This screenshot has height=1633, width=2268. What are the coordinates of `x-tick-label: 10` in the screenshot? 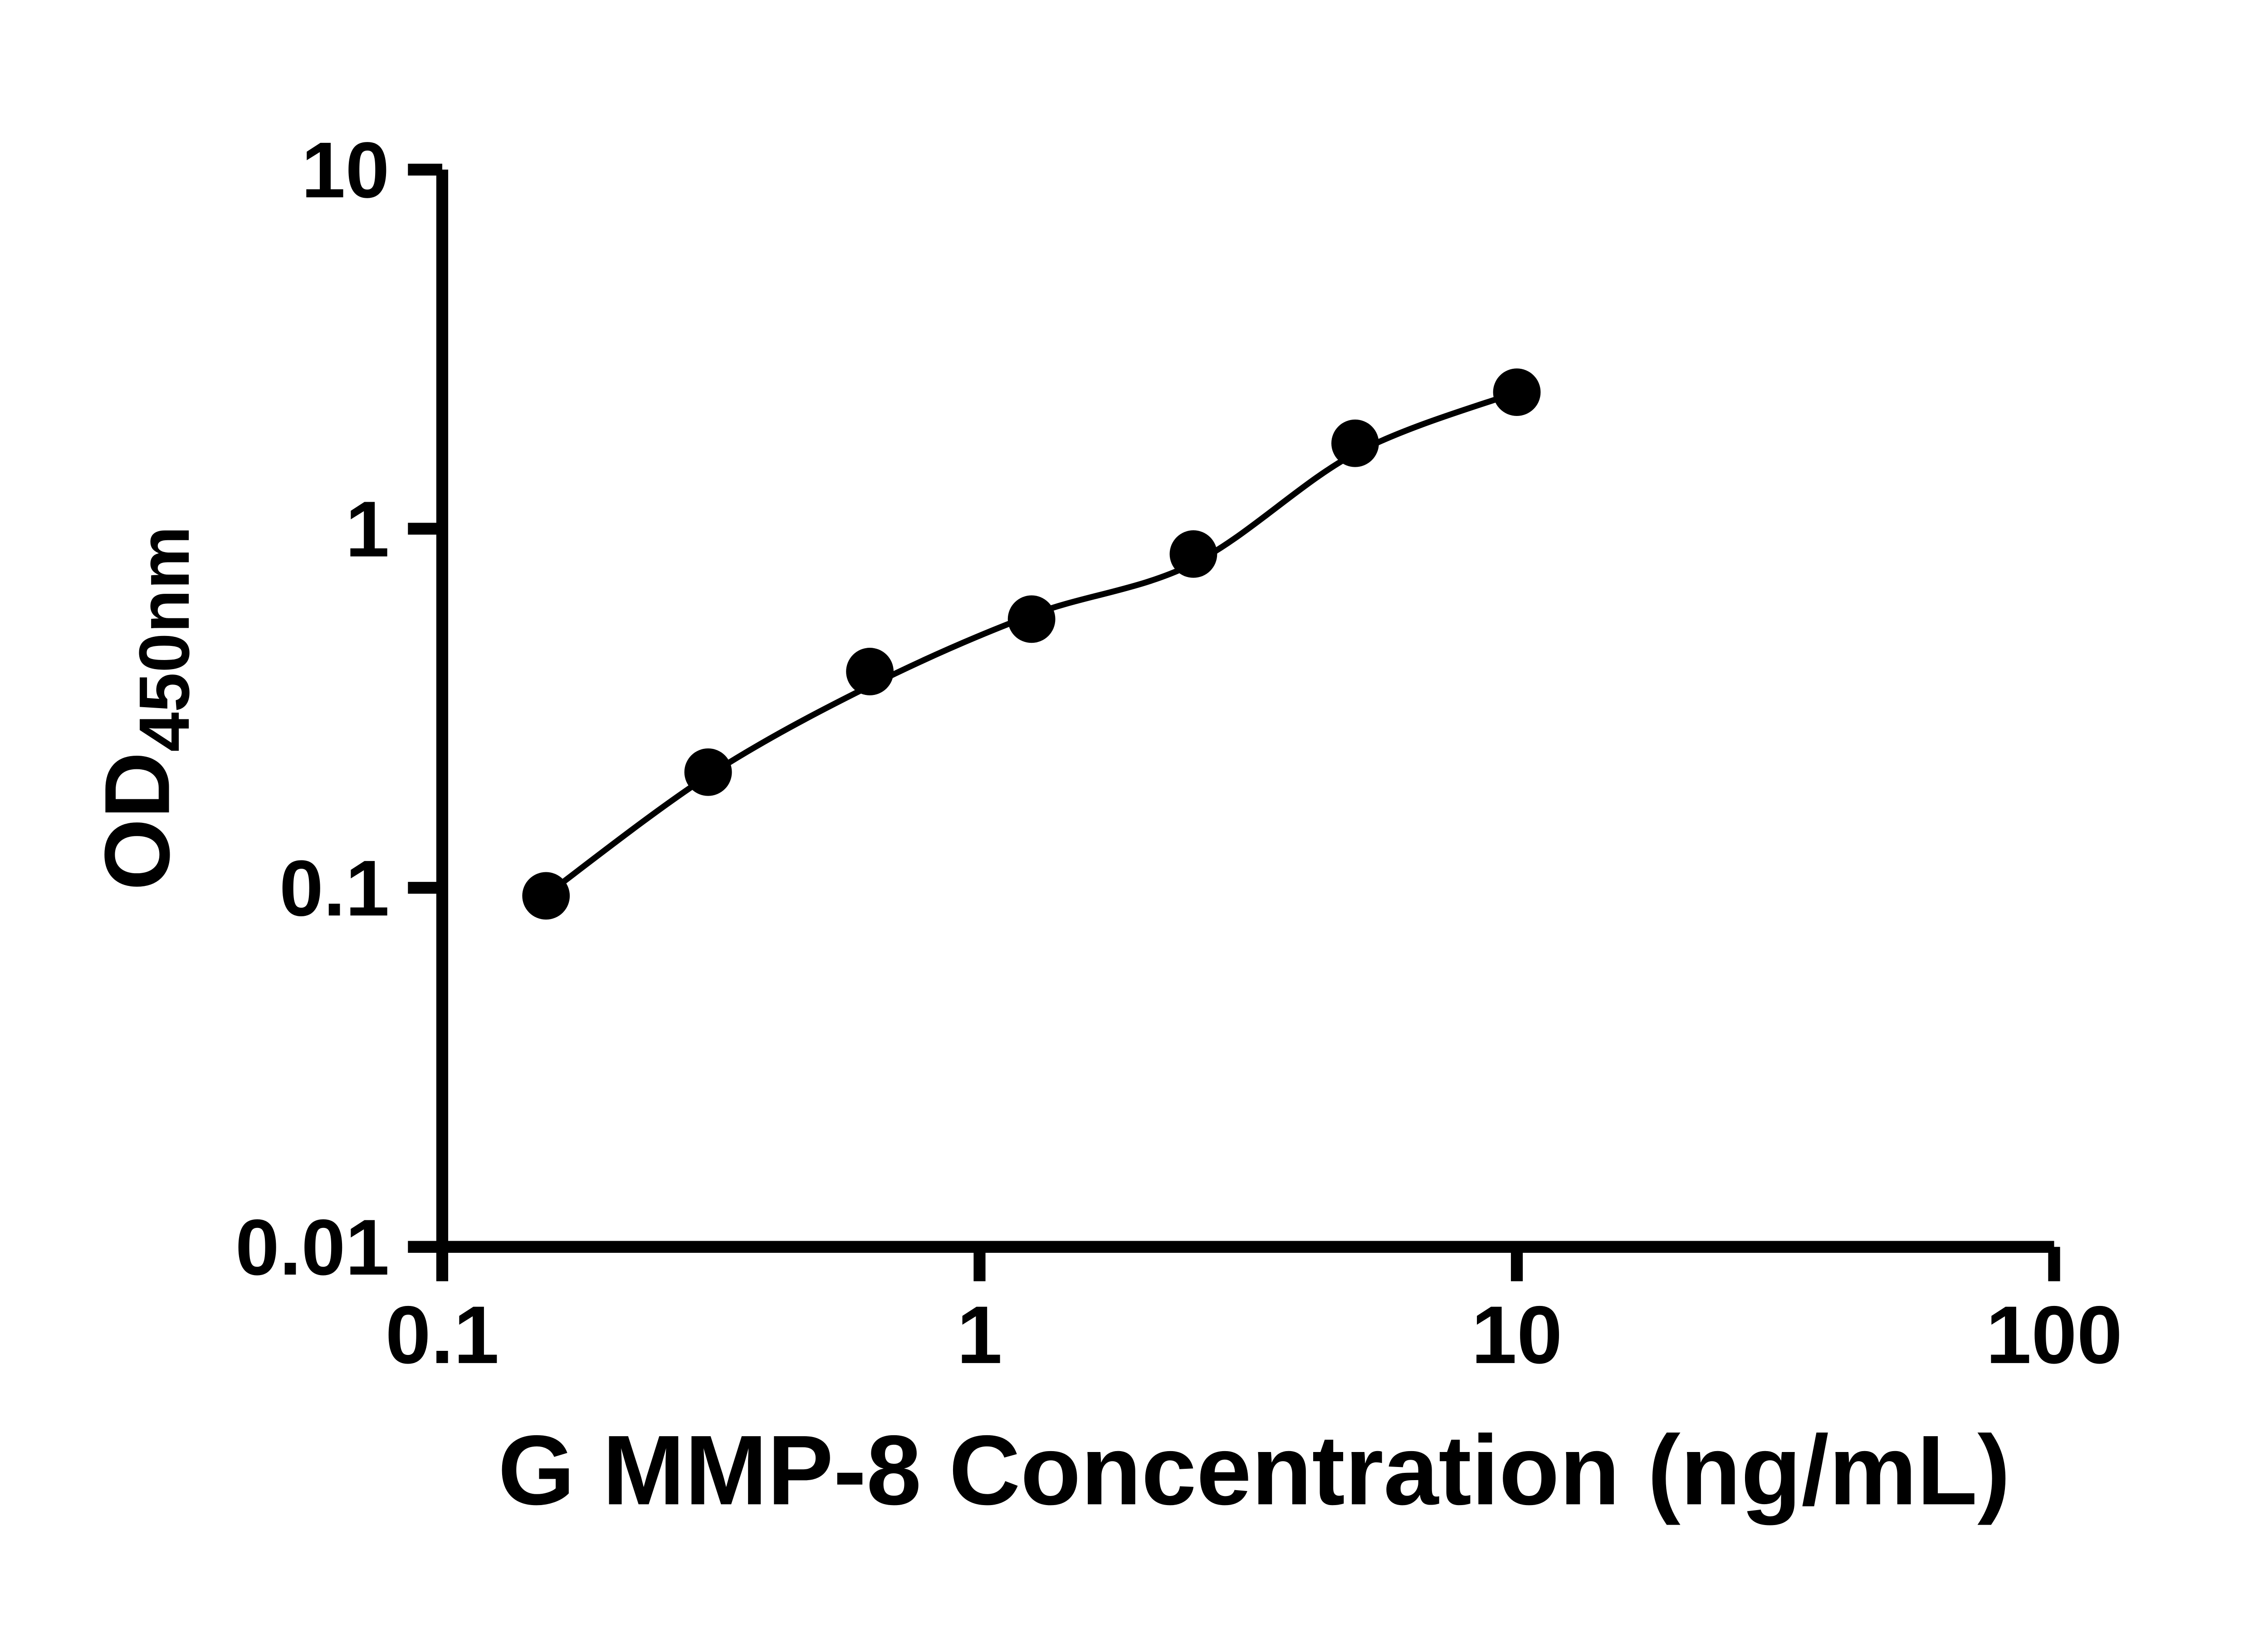 It's located at (1517, 1335).